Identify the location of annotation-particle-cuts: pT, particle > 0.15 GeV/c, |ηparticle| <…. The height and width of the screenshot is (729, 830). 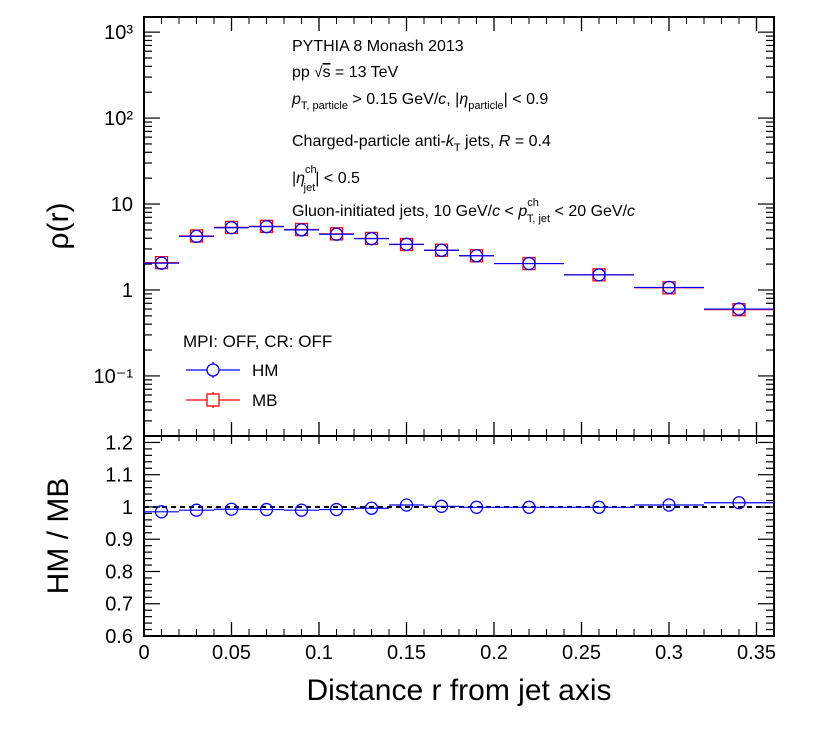
(419, 101).